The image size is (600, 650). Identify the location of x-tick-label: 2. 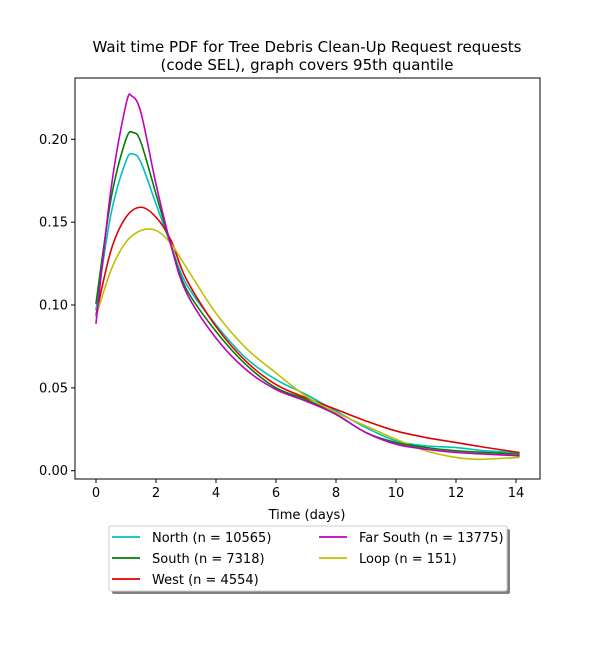
(156, 493).